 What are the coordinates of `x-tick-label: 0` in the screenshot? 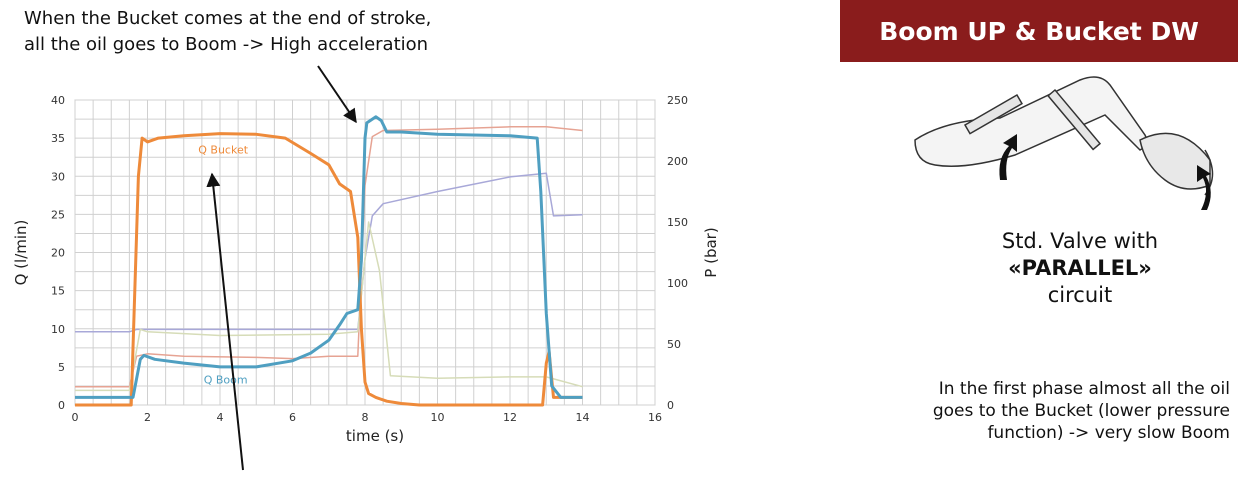 It's located at (75, 417).